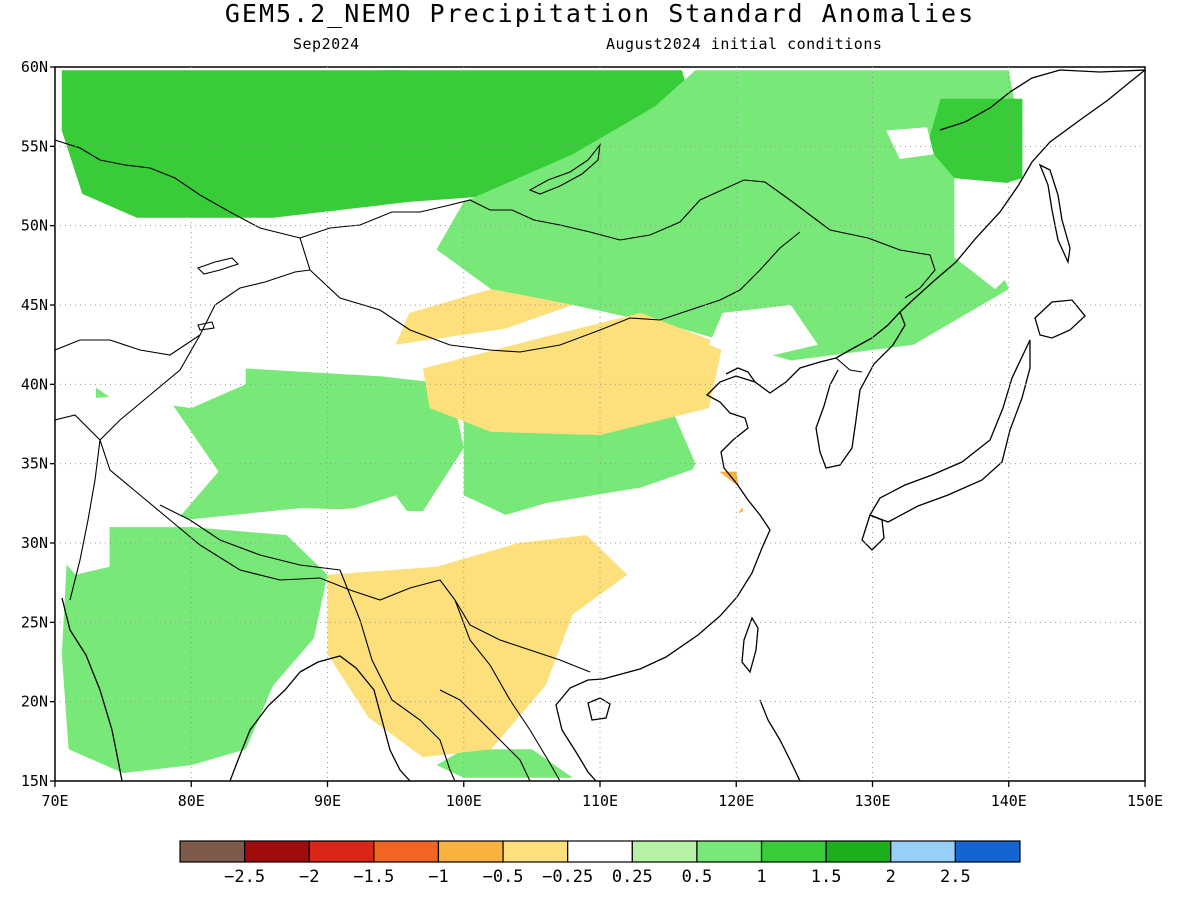 The height and width of the screenshot is (900, 1200). Describe the element at coordinates (761, 877) in the screenshot. I see `colorbar-label-8: 1` at that location.